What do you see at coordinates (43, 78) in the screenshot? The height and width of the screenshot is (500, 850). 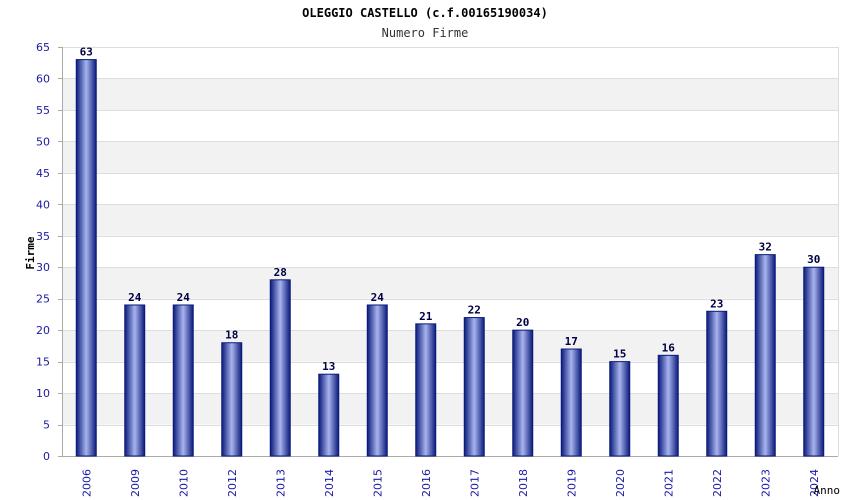 I see `y-tick-label: 60` at bounding box center [43, 78].